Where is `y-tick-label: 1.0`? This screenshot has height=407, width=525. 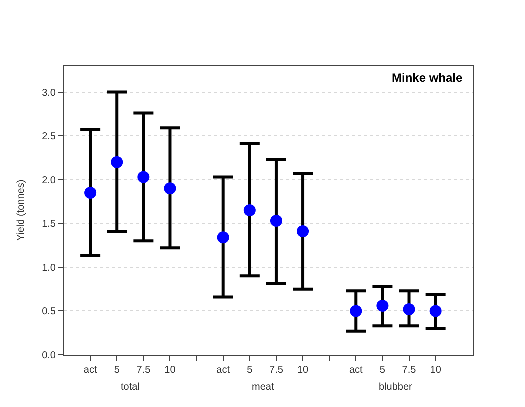
y-tick-label: 1.0 is located at coordinates (49, 268).